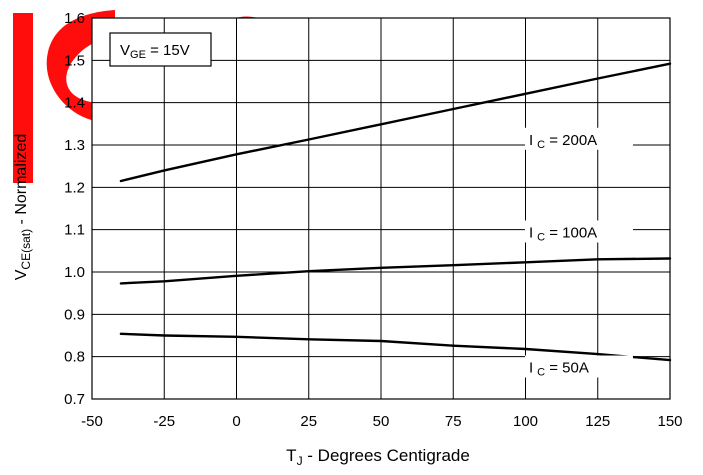 The height and width of the screenshot is (475, 703). I want to click on y-tick-label: 1.0, so click(74, 272).